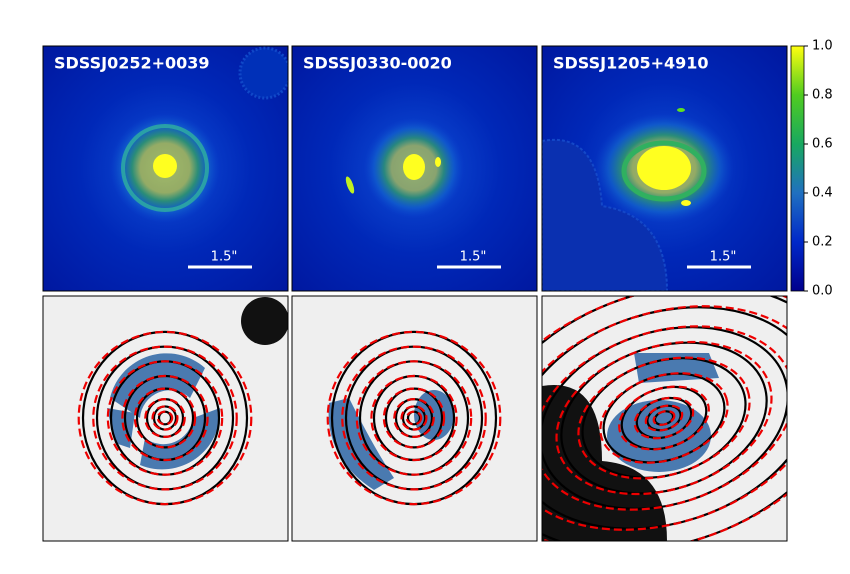 This screenshot has width=850, height=574. What do you see at coordinates (822, 193) in the screenshot?
I see `colorbar-tick-label: 0.4` at bounding box center [822, 193].